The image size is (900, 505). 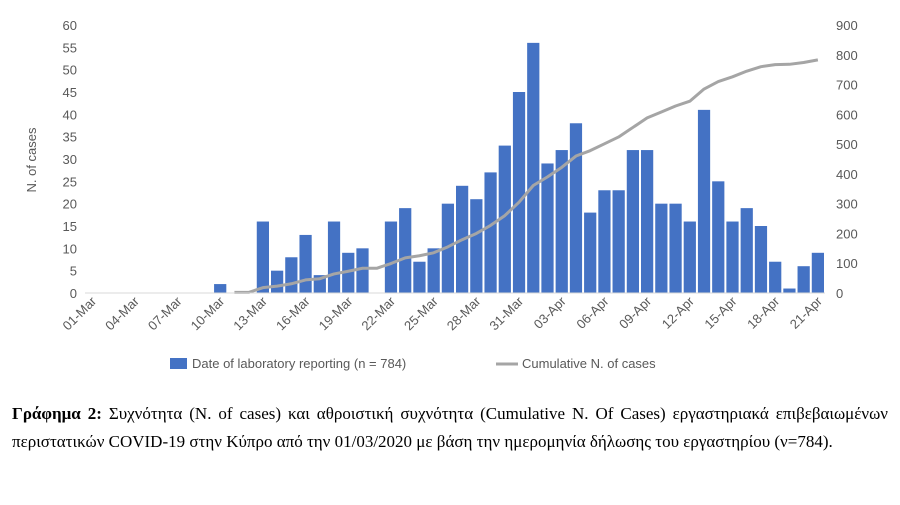 I want to click on right-tick-label: 0, so click(x=839, y=293).